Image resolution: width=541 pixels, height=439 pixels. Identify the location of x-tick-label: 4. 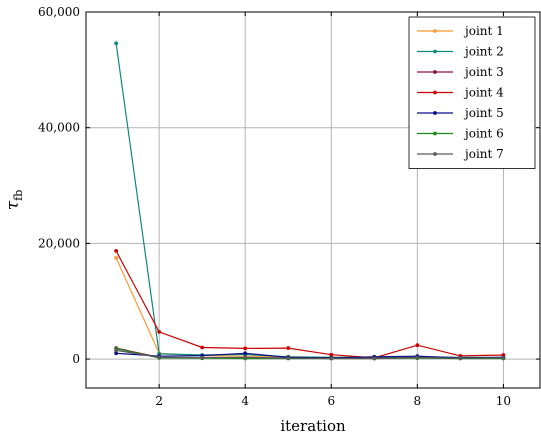
(245, 401).